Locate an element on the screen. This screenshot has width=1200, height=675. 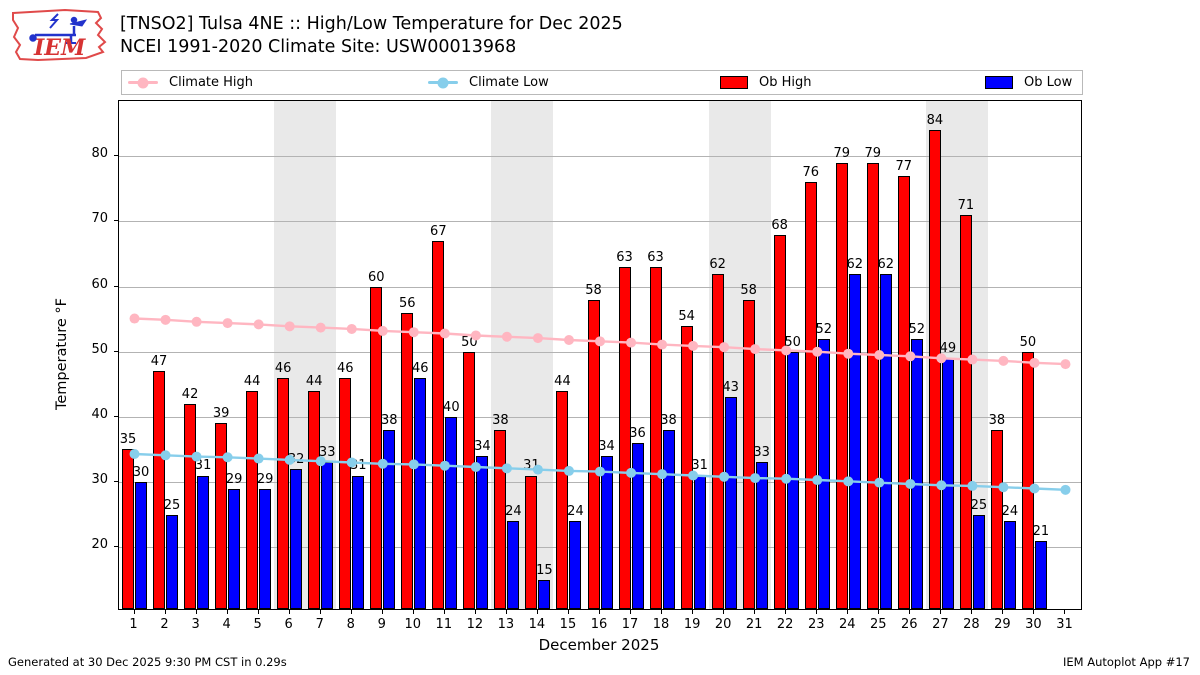
ob-high-value-label: 39 is located at coordinates (221, 414).